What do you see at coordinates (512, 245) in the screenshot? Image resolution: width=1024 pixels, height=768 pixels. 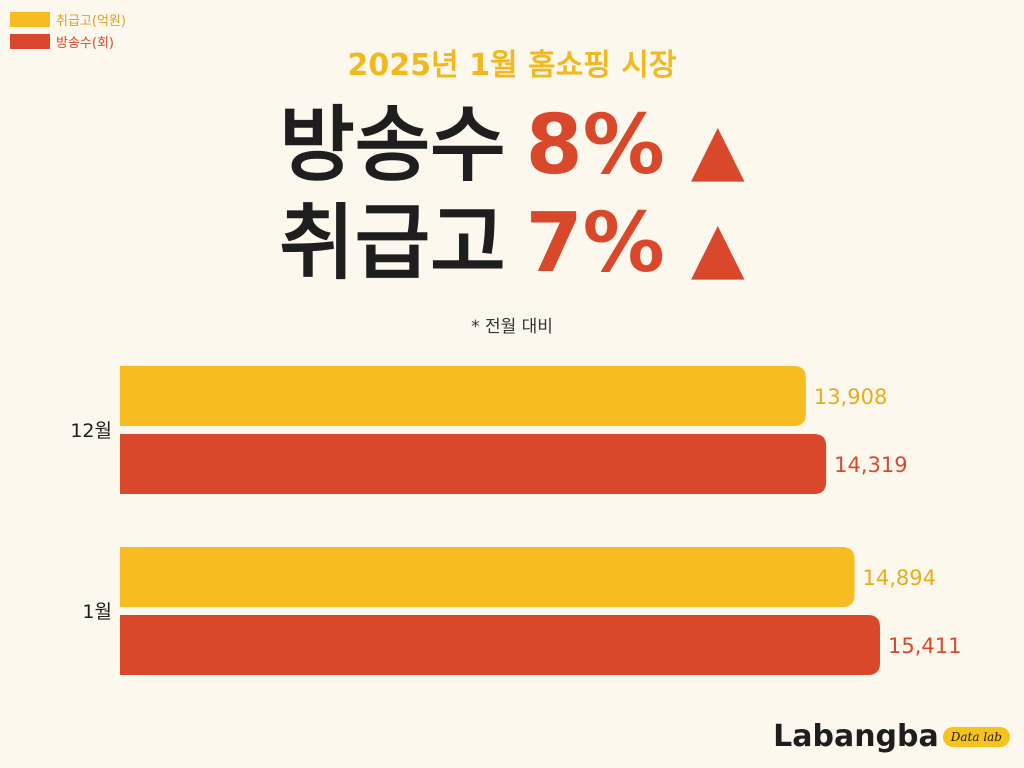 I see `headline-handling: 취급고 7% ▲` at bounding box center [512, 245].